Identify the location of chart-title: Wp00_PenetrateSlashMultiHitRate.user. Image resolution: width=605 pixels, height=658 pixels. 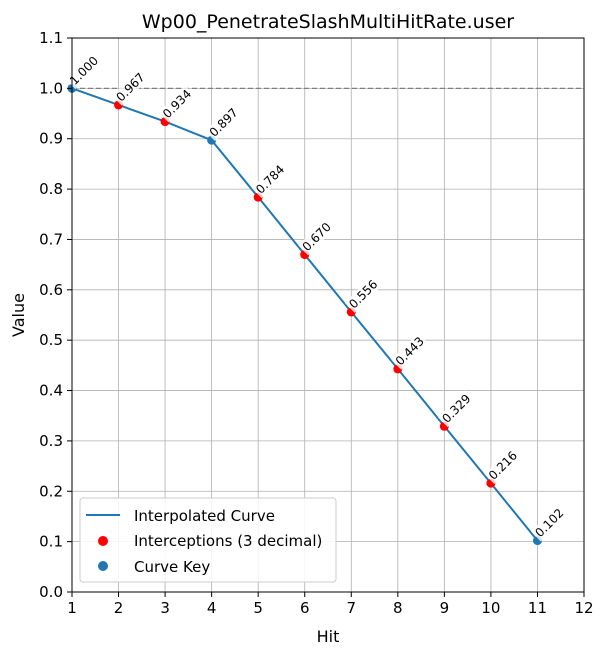
(328, 22).